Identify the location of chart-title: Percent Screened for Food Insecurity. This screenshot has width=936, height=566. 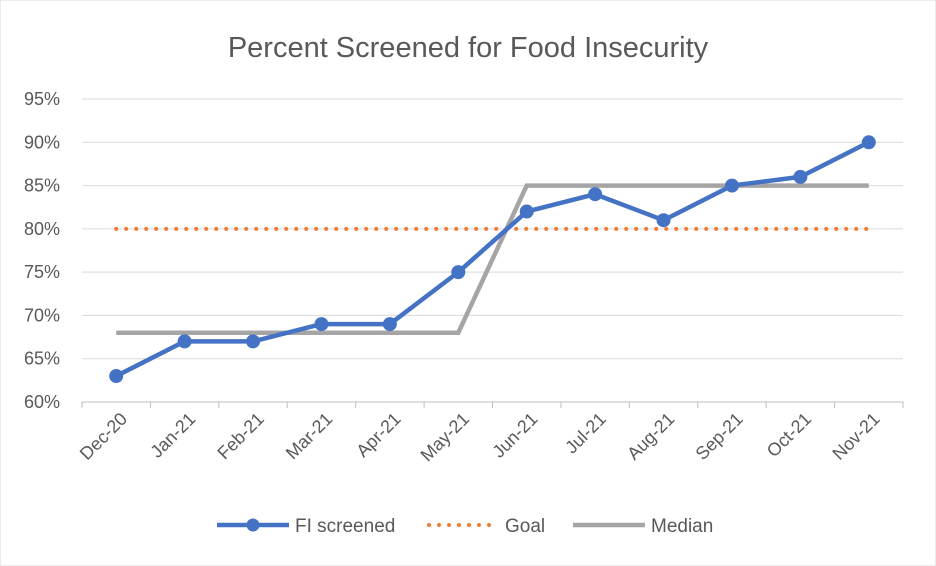
(468, 48).